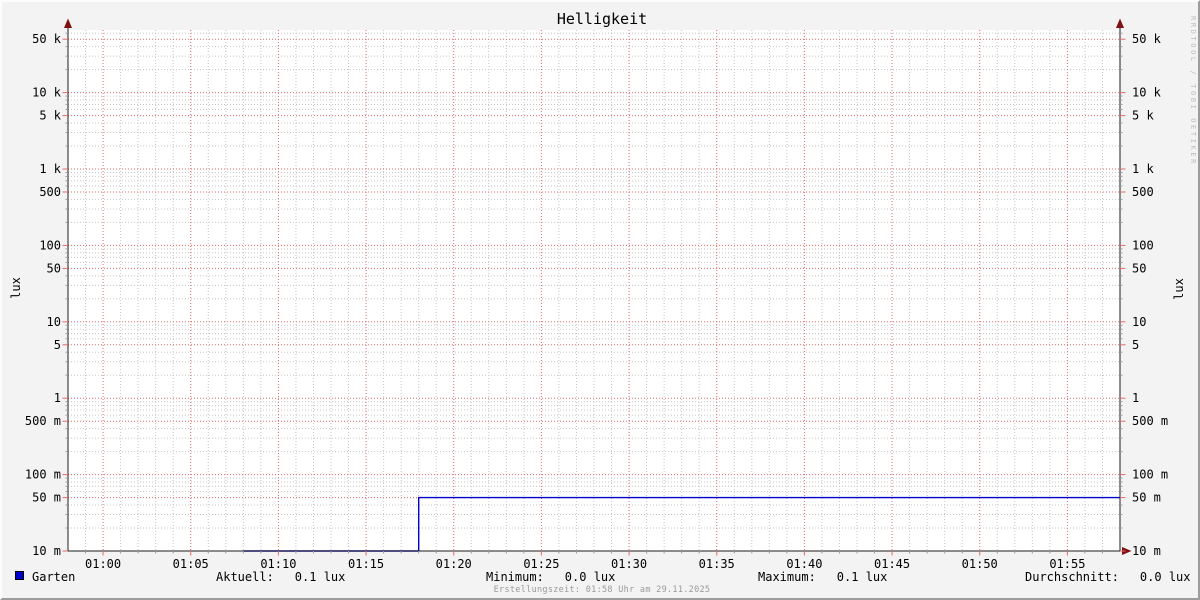 The width and height of the screenshot is (1200, 600). Describe the element at coordinates (550, 577) in the screenshot. I see `stat-minimum: Minimum: 0.0 lux` at that location.